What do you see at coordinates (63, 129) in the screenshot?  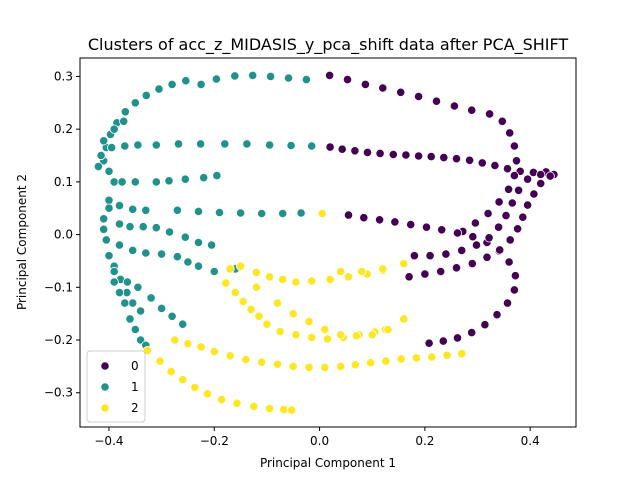 I see `y-tick-label: 0.2` at bounding box center [63, 129].